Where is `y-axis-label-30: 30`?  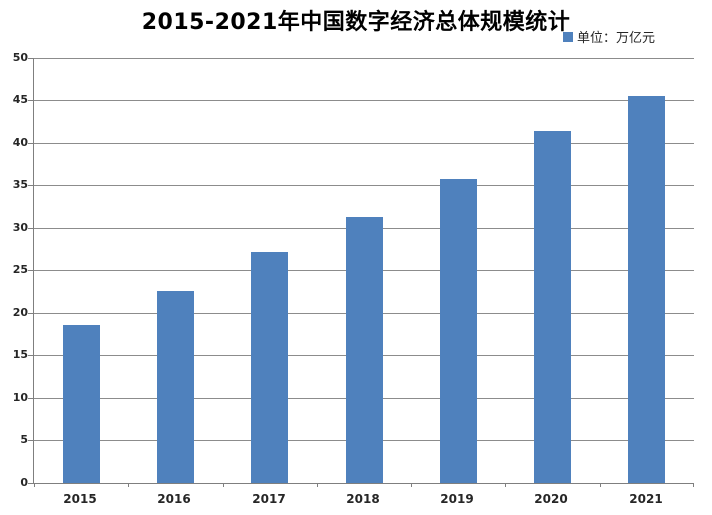 y-axis-label-30: 30 is located at coordinates (20, 227).